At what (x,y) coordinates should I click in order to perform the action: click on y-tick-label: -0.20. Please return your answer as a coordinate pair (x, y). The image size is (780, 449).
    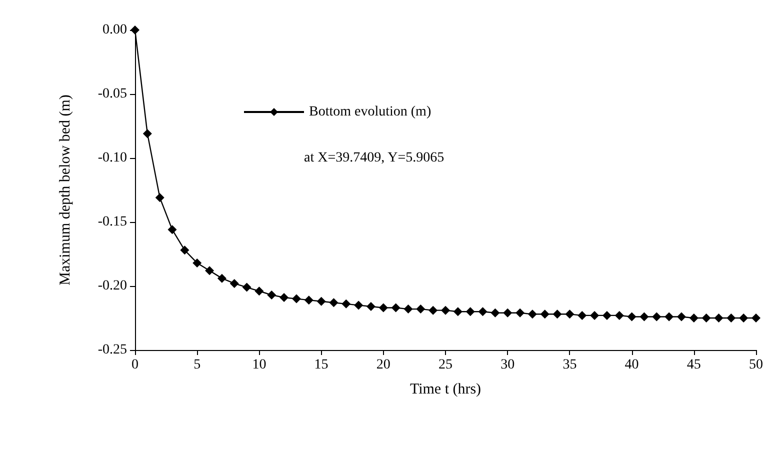
    Looking at the image, I should click on (112, 286).